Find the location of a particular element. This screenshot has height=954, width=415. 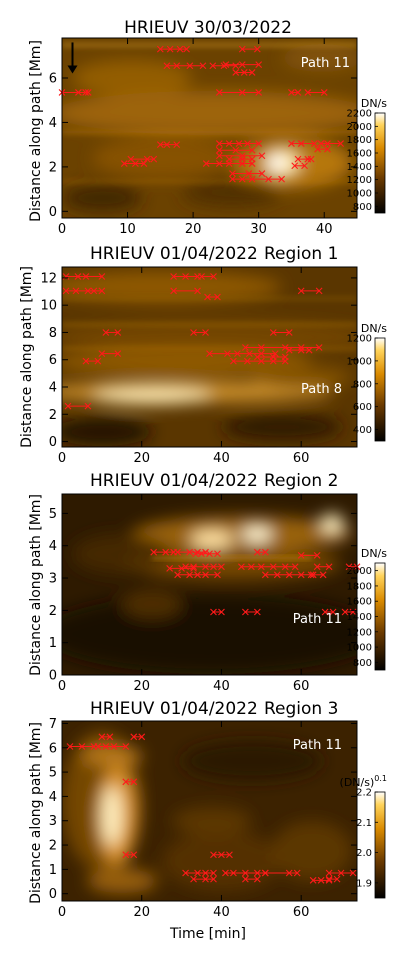

plot-frame is located at coordinates (209, 357).